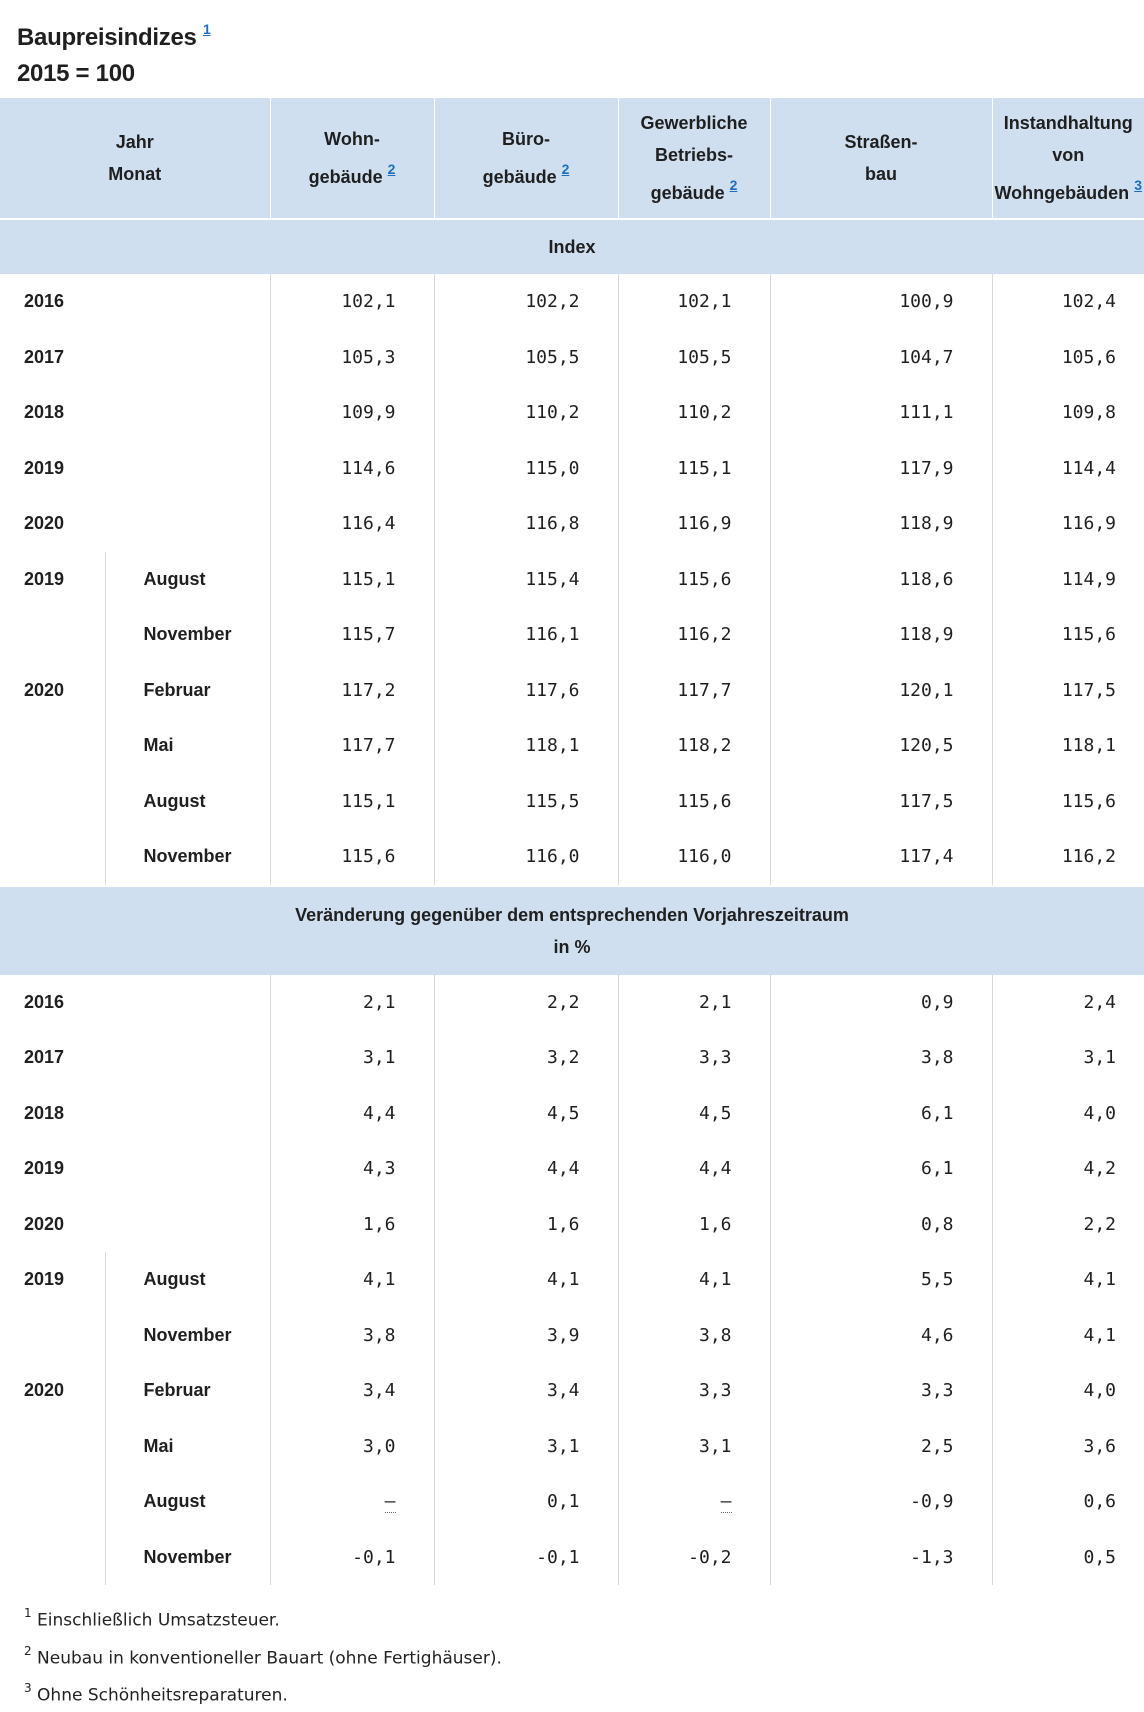 The image size is (1144, 1712). I want to click on footnote-link-3: 3, so click(1138, 185).